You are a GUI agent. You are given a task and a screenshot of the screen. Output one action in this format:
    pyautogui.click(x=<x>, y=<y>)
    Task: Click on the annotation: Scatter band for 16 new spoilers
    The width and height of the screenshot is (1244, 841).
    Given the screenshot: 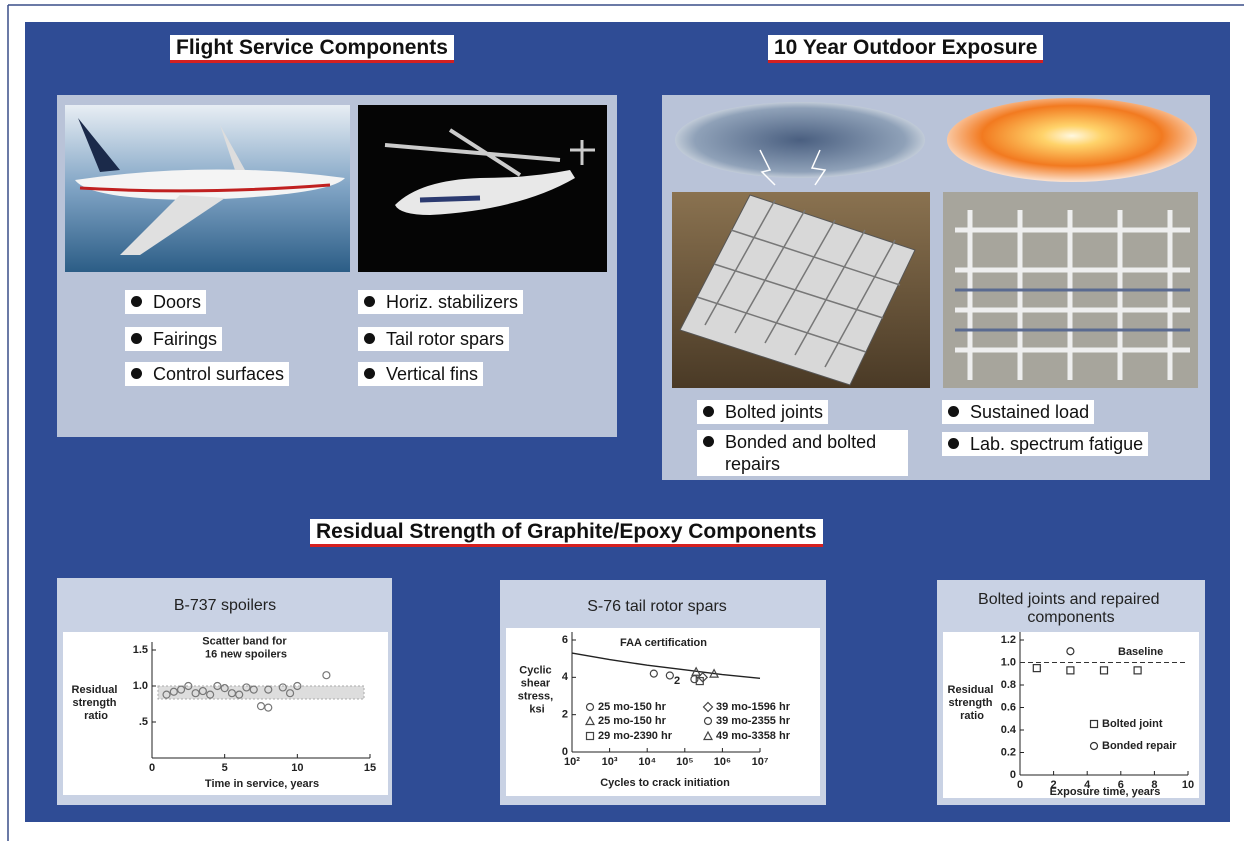 What is the action you would take?
    pyautogui.click(x=245, y=647)
    